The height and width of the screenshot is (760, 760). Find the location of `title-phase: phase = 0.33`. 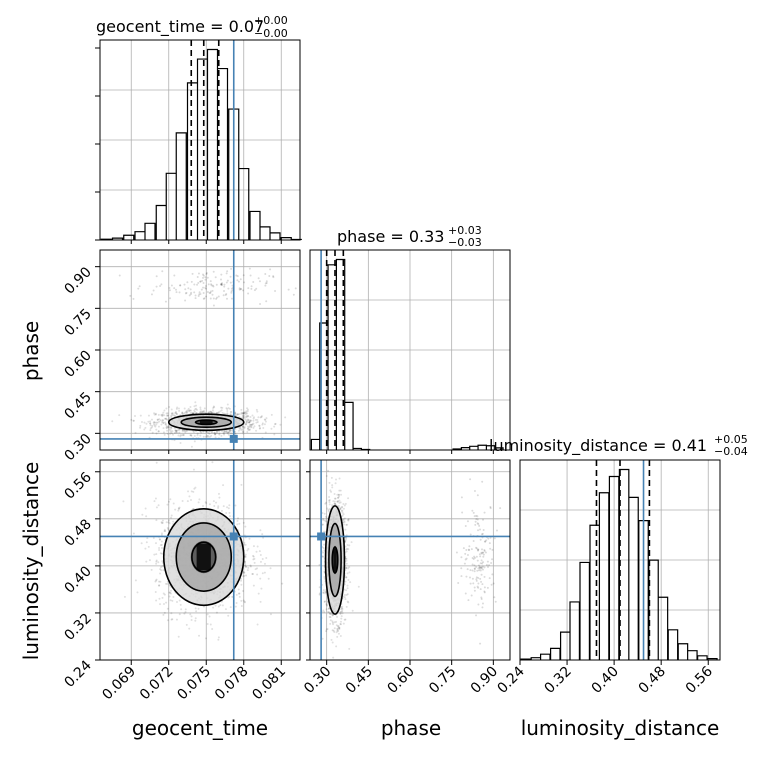

title-phase: phase = 0.33 is located at coordinates (390, 236).